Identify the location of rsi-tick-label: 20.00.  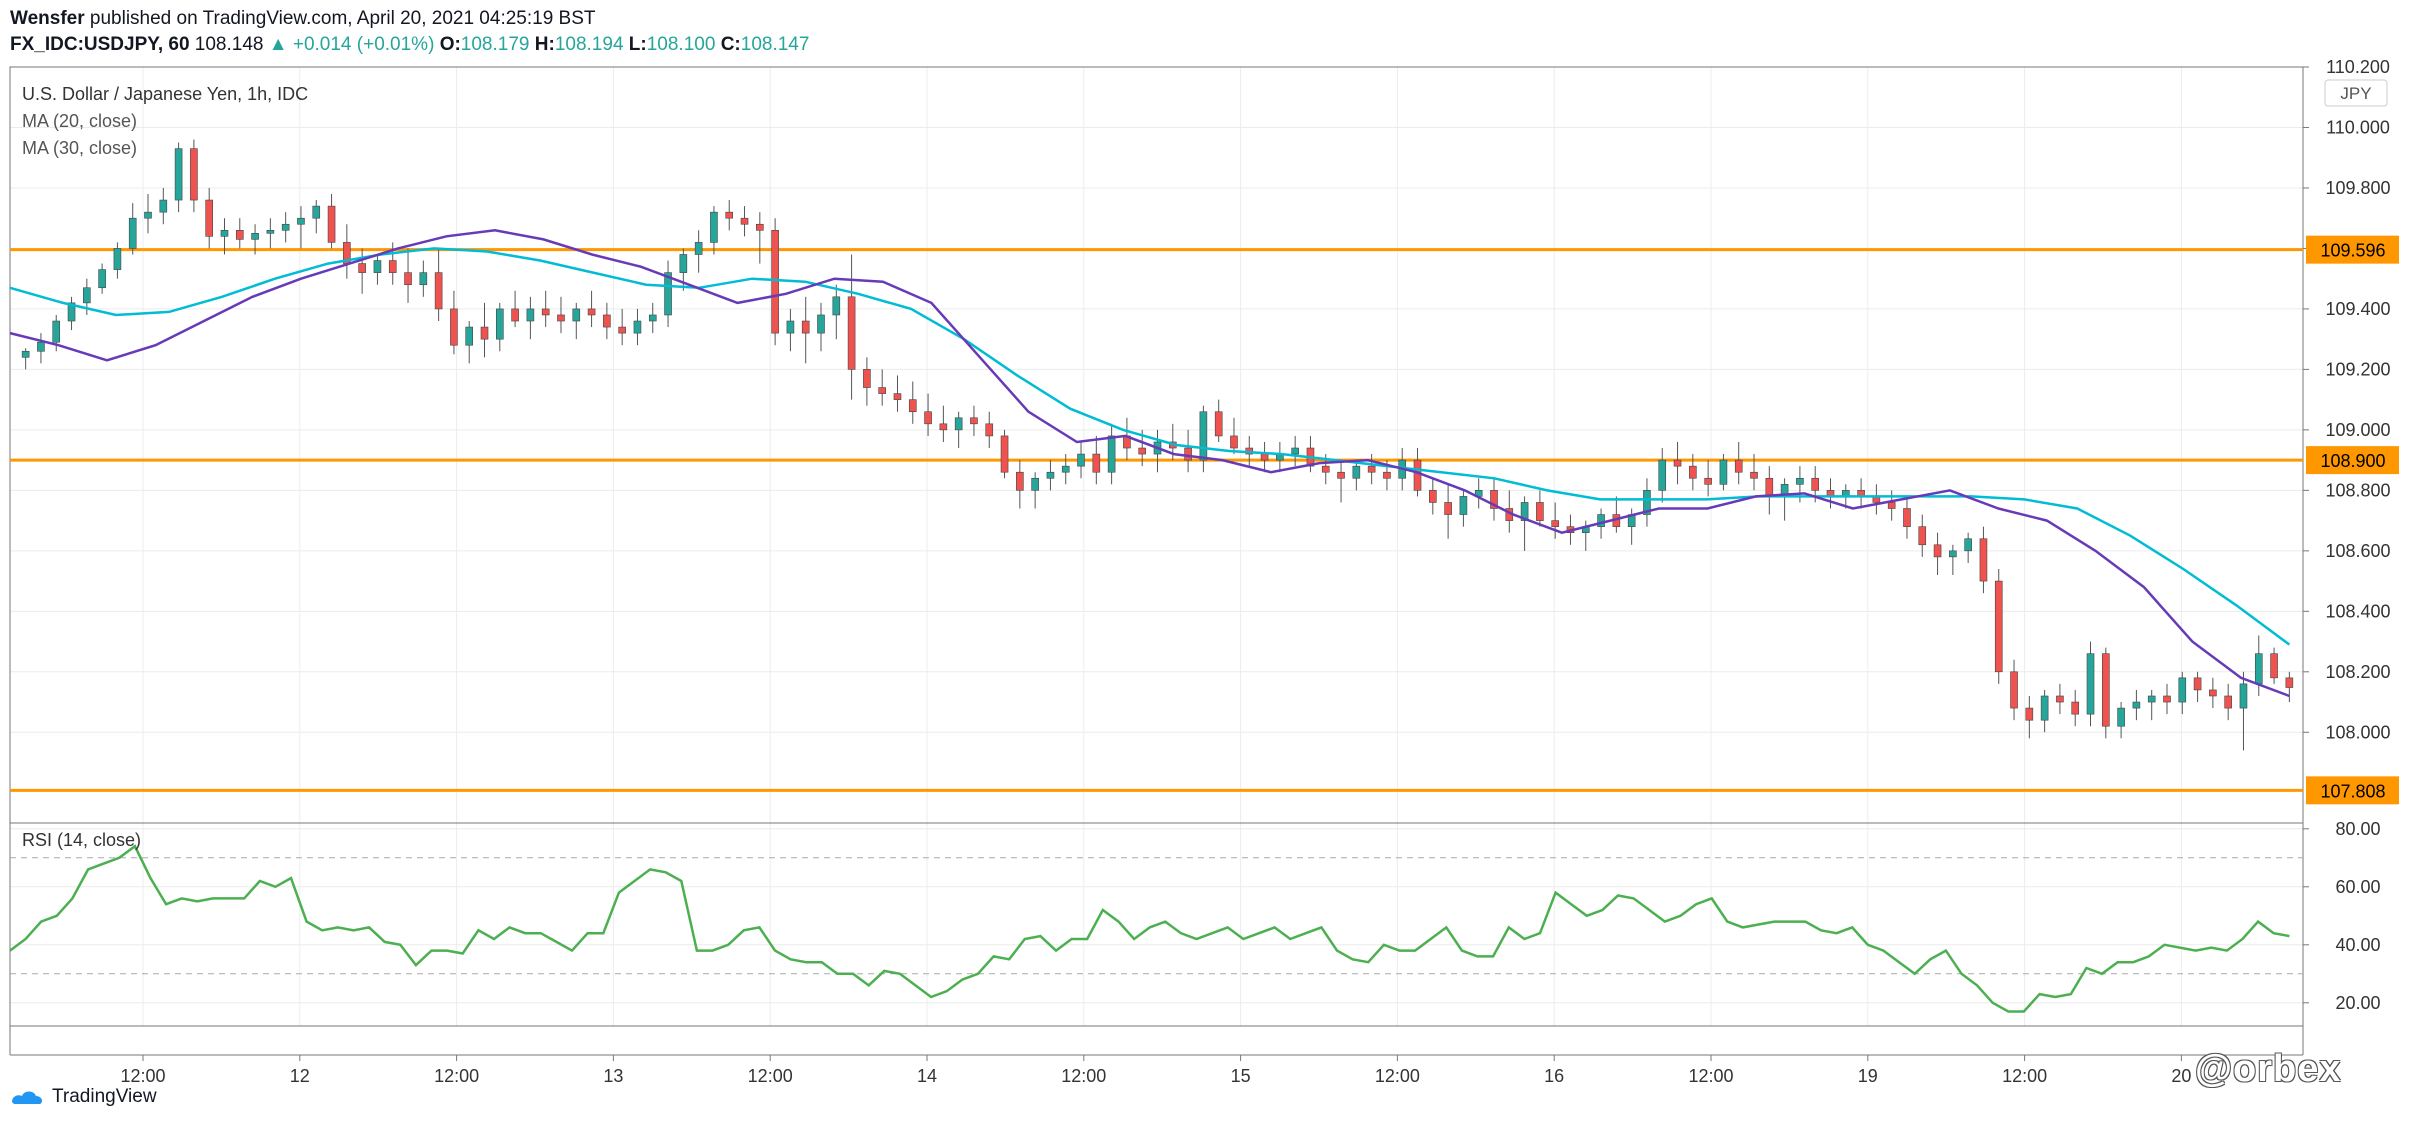
(2357, 1003).